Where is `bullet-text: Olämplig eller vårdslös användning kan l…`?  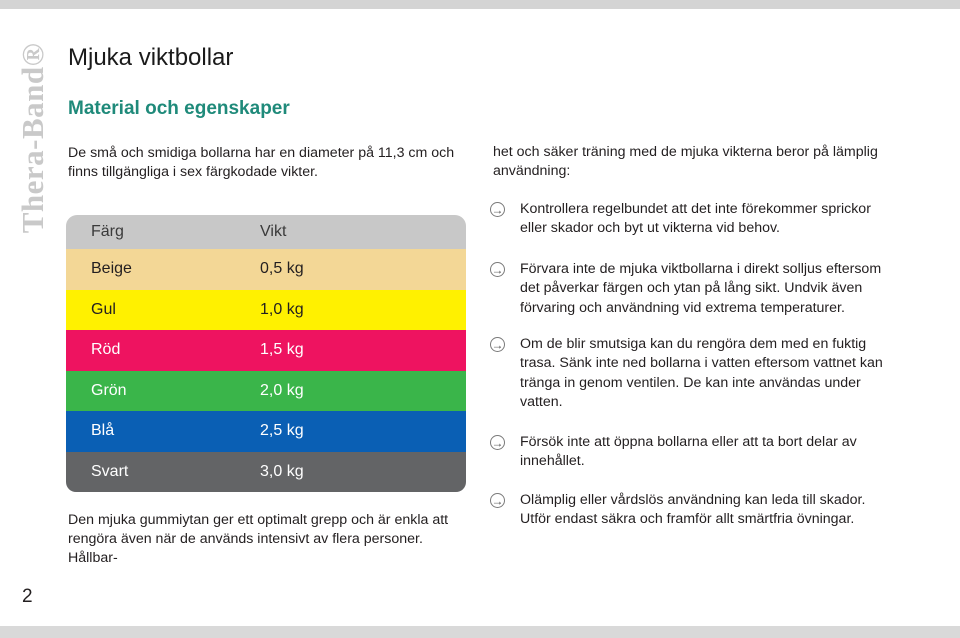 bullet-text: Olämplig eller vårdslös användning kan l… is located at coordinates (693, 510).